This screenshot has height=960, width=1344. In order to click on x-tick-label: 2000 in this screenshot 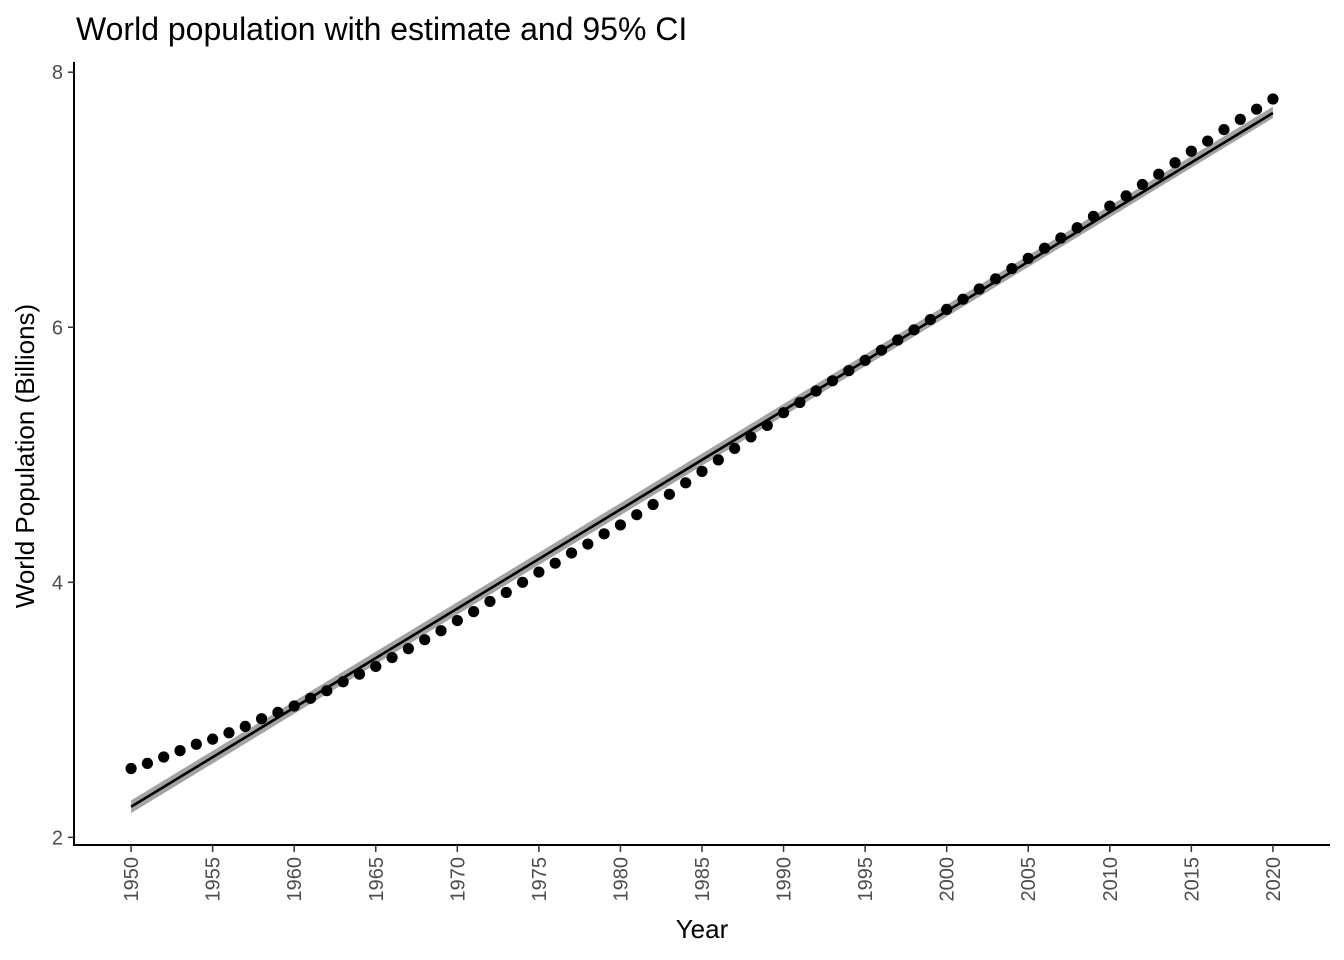, I will do `click(948, 879)`.